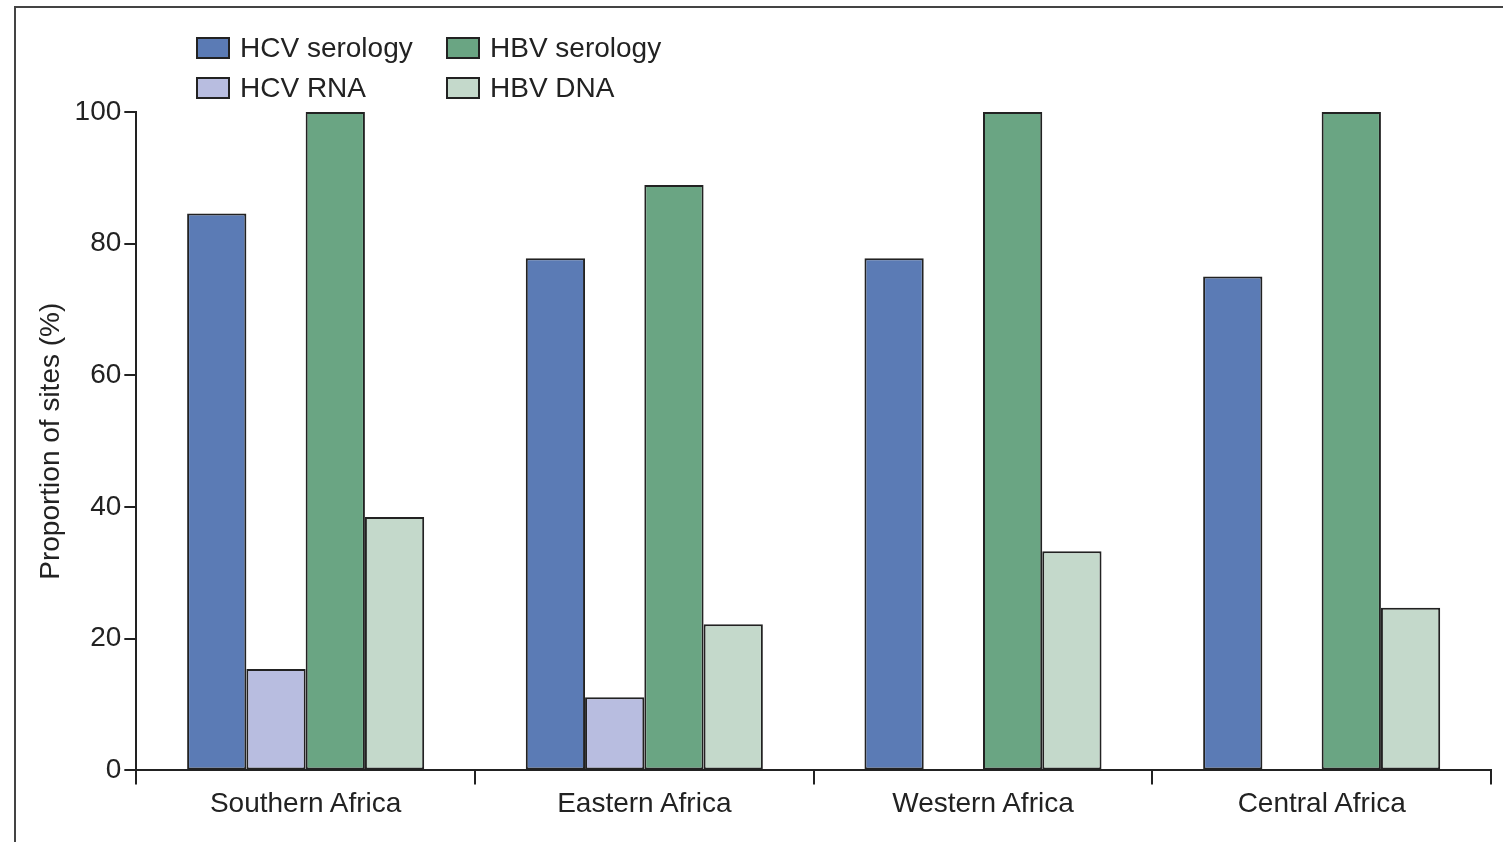  I want to click on x-tick-label: Eastern Africa, so click(644, 802).